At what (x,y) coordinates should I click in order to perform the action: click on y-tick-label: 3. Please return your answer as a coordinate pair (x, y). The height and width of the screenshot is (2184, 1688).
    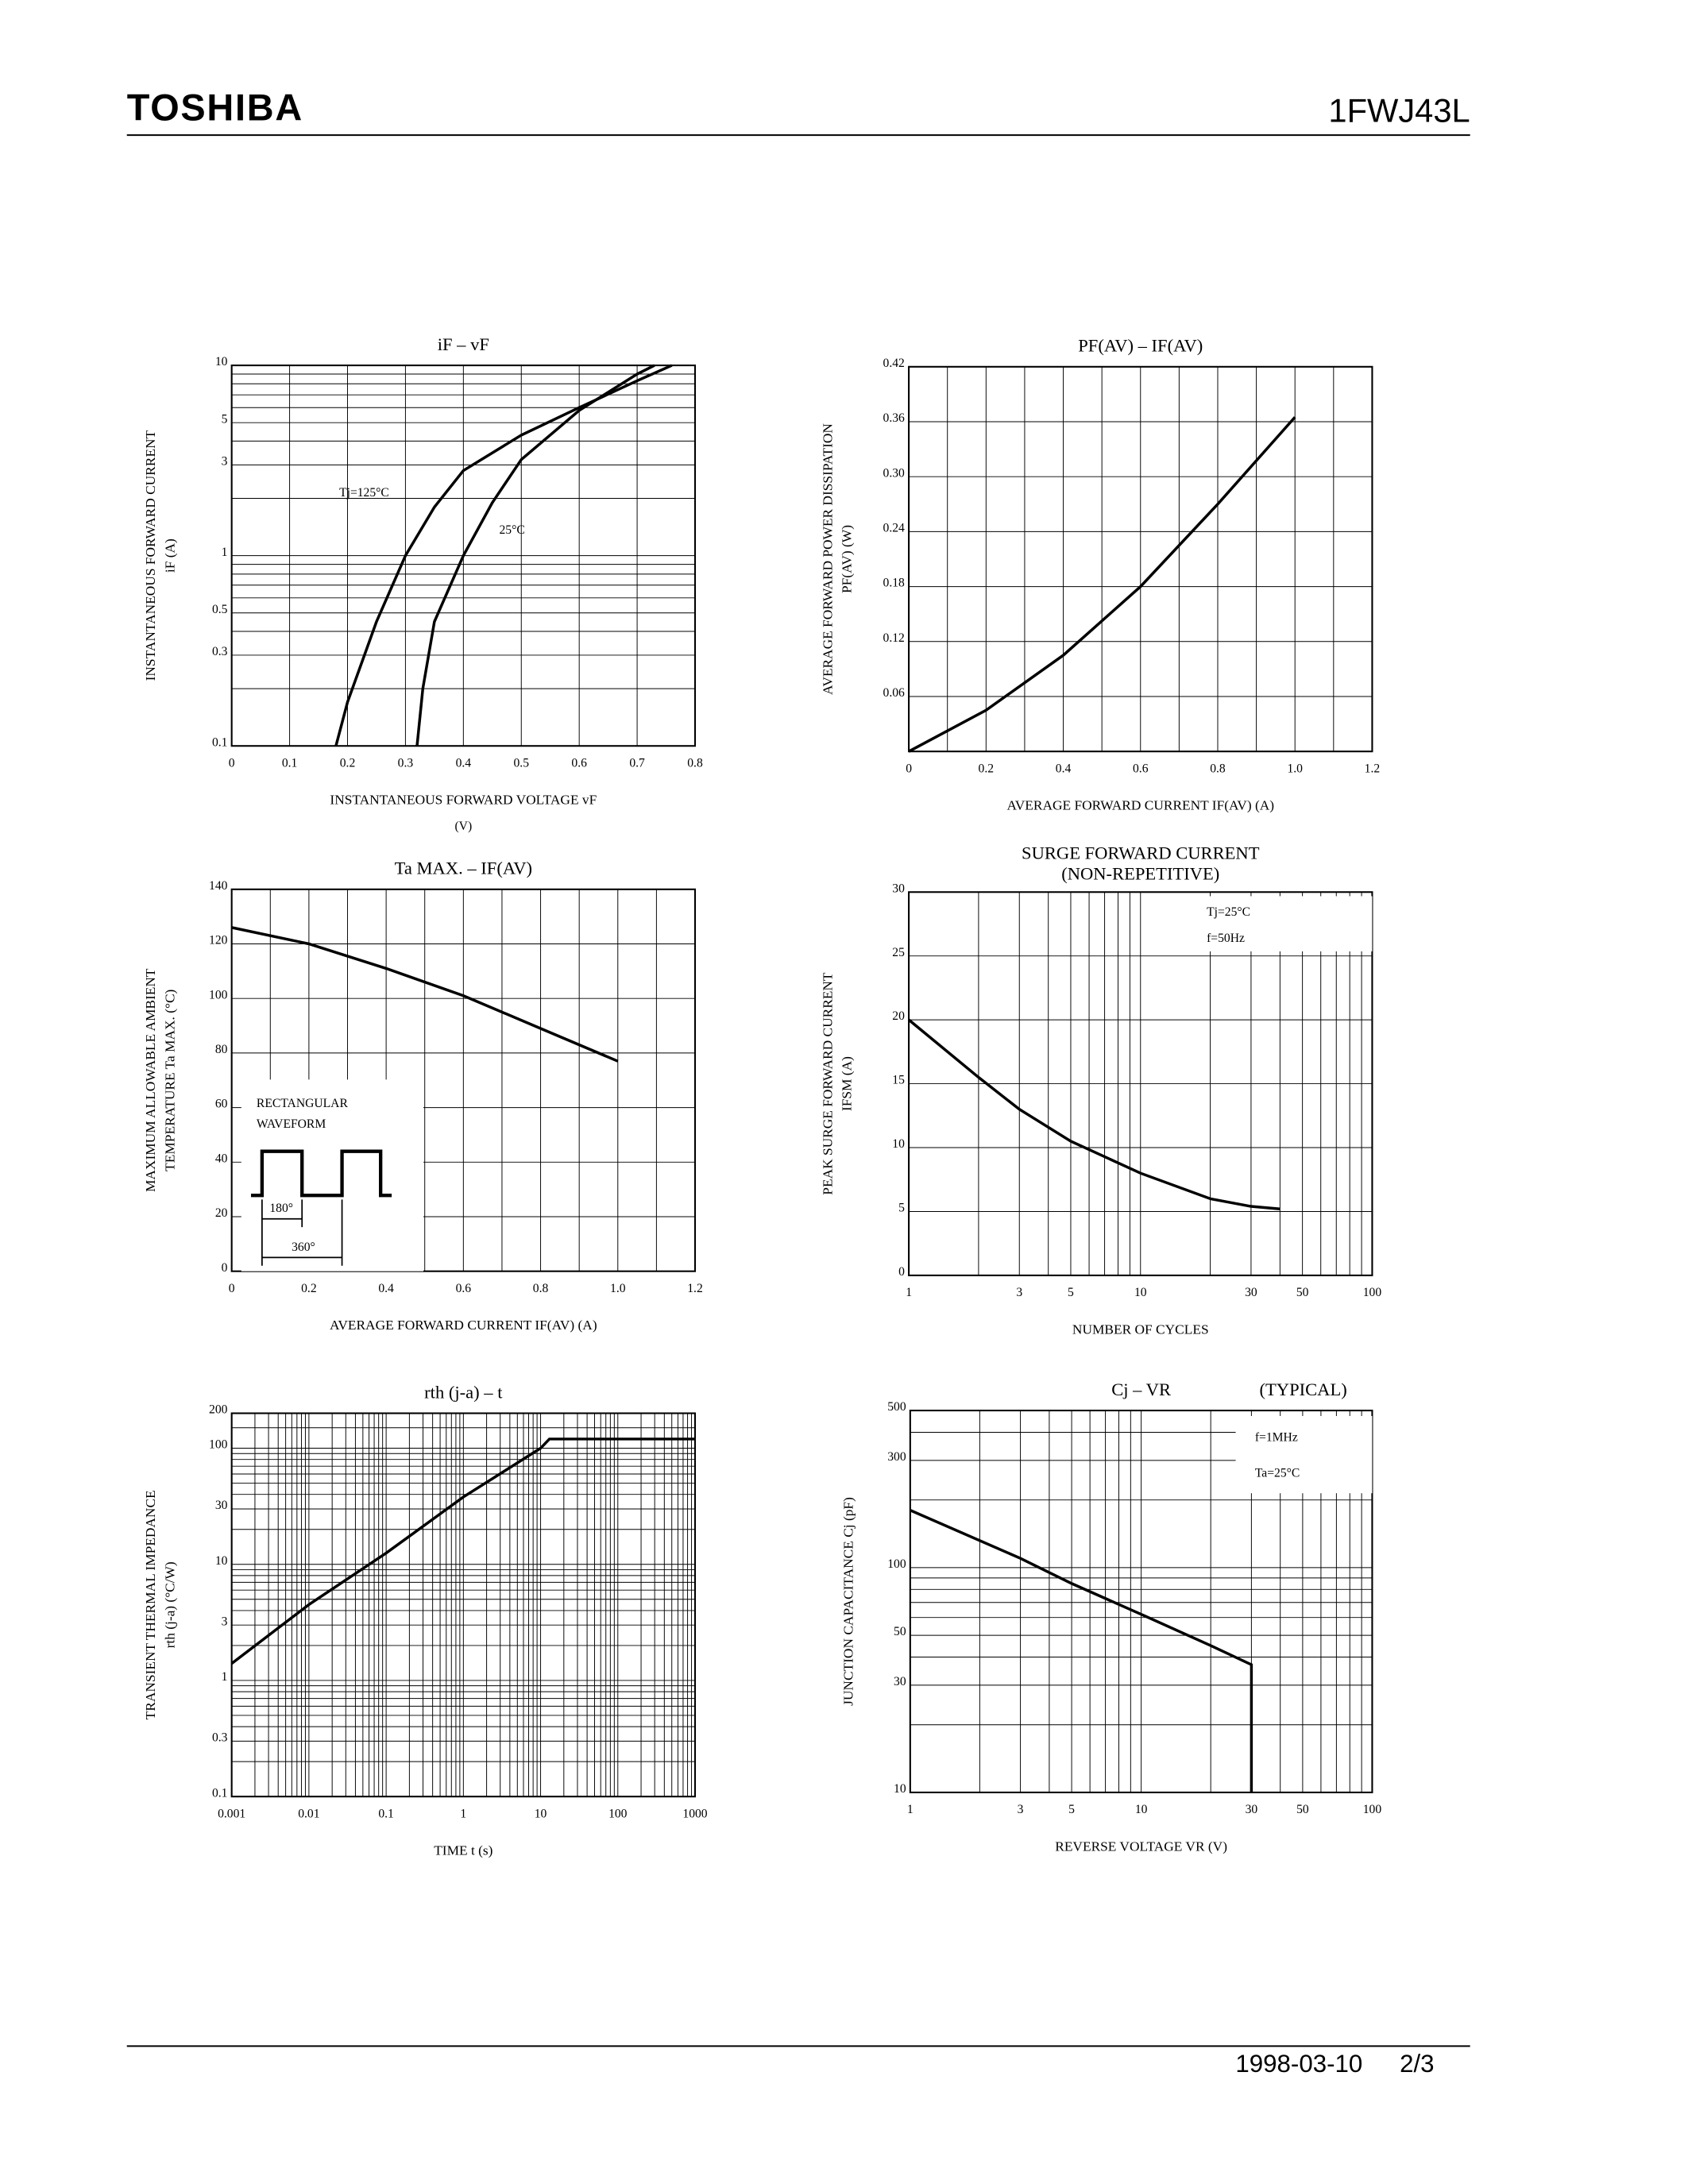
    Looking at the image, I should click on (225, 1621).